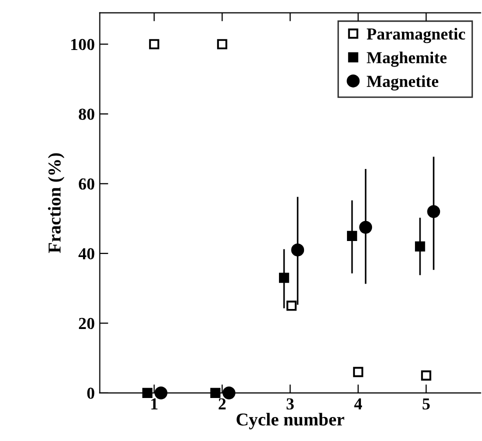 Image resolution: width=482 pixels, height=441 pixels. What do you see at coordinates (154, 404) in the screenshot?
I see `x-tick-label: 1` at bounding box center [154, 404].